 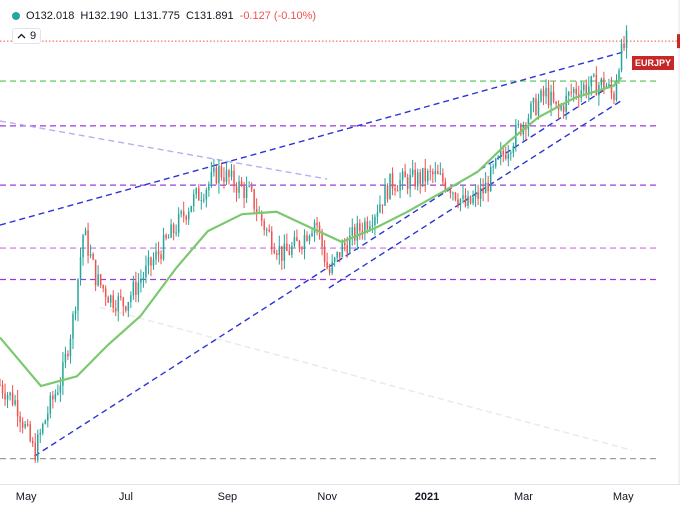 What do you see at coordinates (125, 497) in the screenshot?
I see `x-tick-label: Jul` at bounding box center [125, 497].